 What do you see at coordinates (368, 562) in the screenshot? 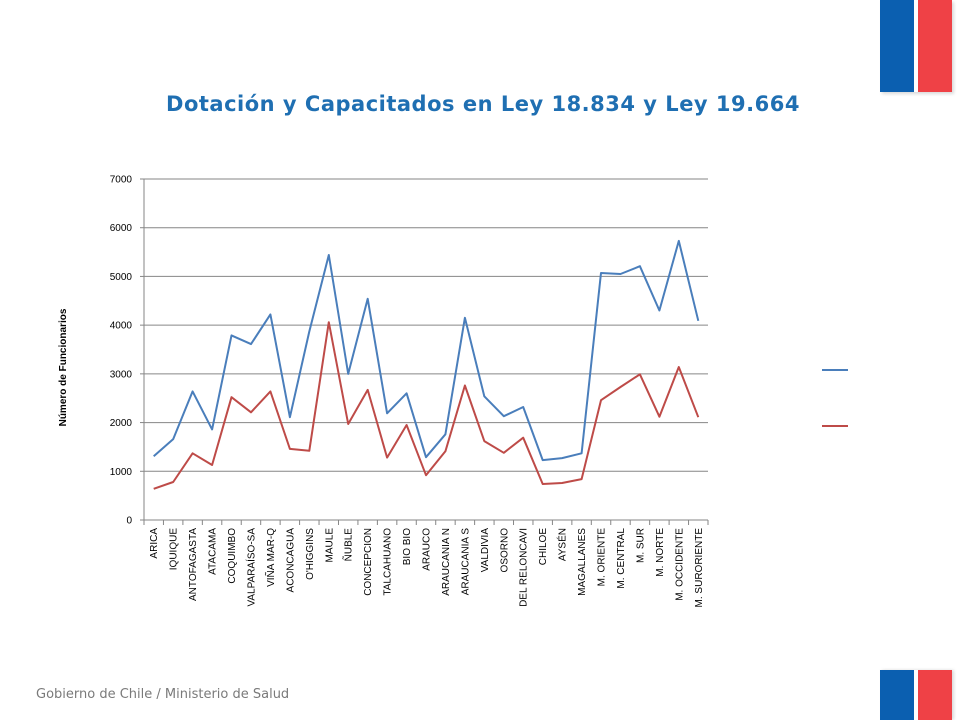
I see `x-tick-label: CONCEPCION` at bounding box center [368, 562].